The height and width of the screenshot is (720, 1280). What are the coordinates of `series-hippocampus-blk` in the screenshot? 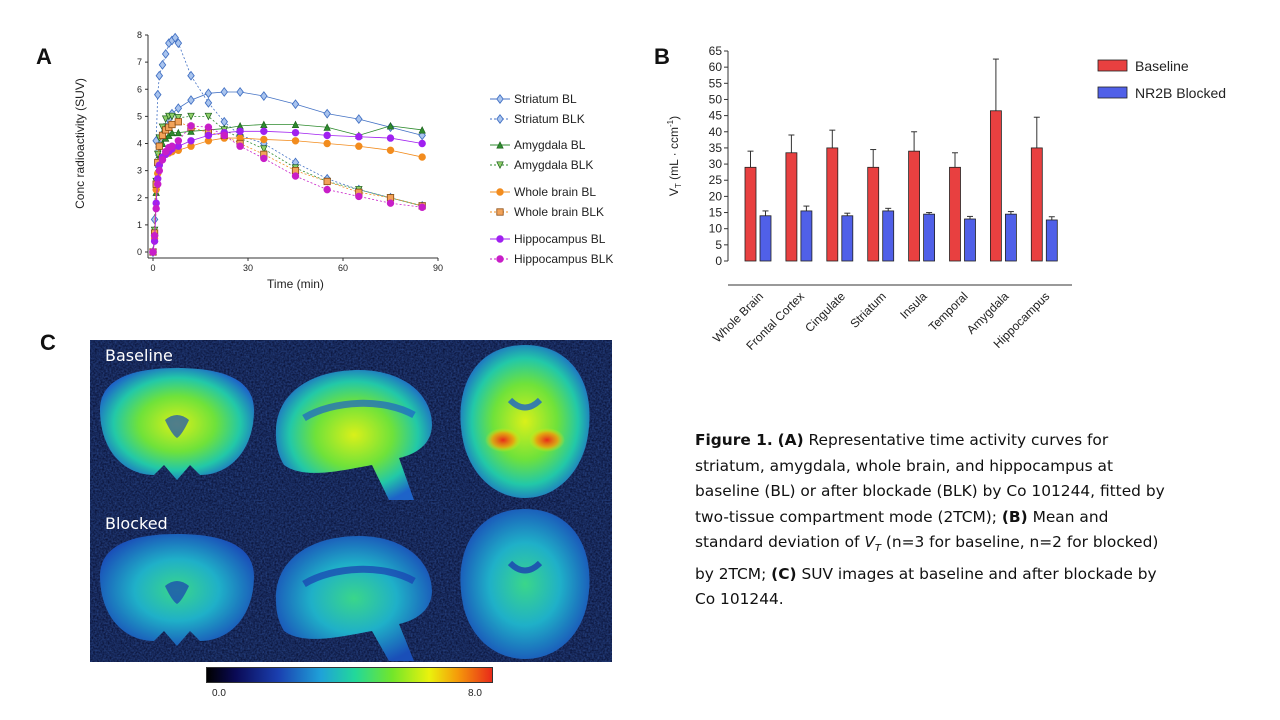 It's located at (287, 189).